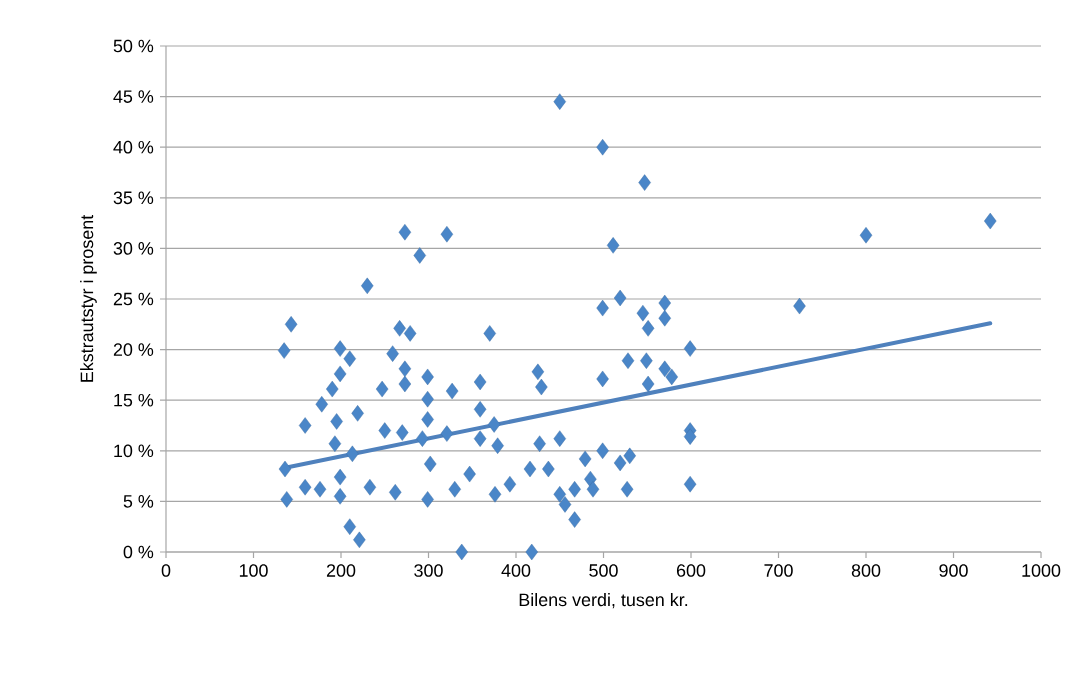 Image resolution: width=1090 pixels, height=675 pixels. I want to click on x-tick-label: 100, so click(253, 570).